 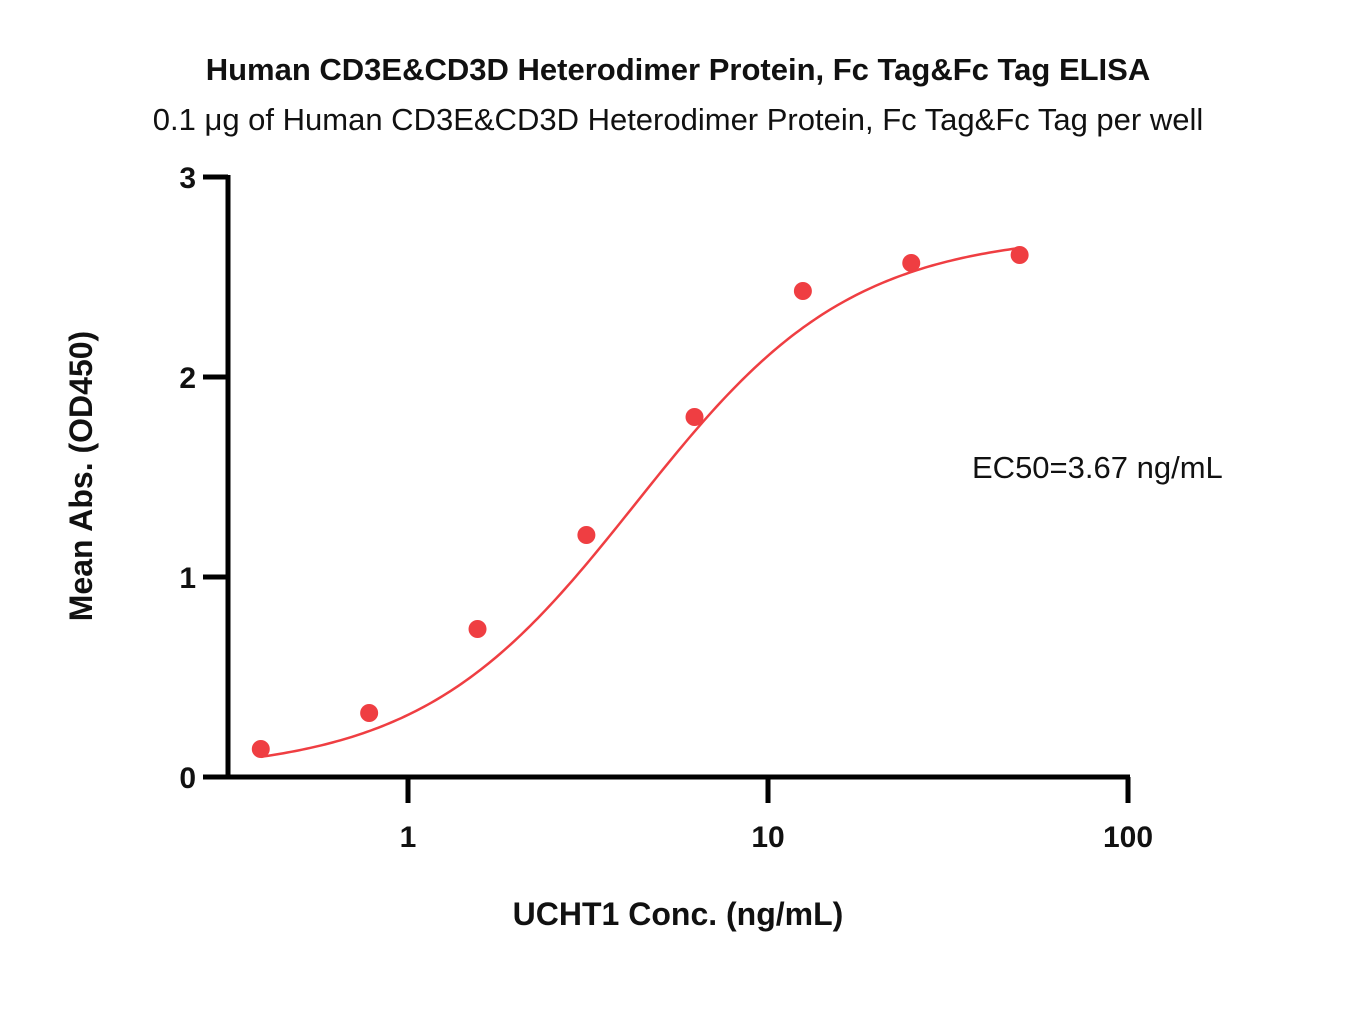 What do you see at coordinates (187, 778) in the screenshot?
I see `y-tick-label: 0` at bounding box center [187, 778].